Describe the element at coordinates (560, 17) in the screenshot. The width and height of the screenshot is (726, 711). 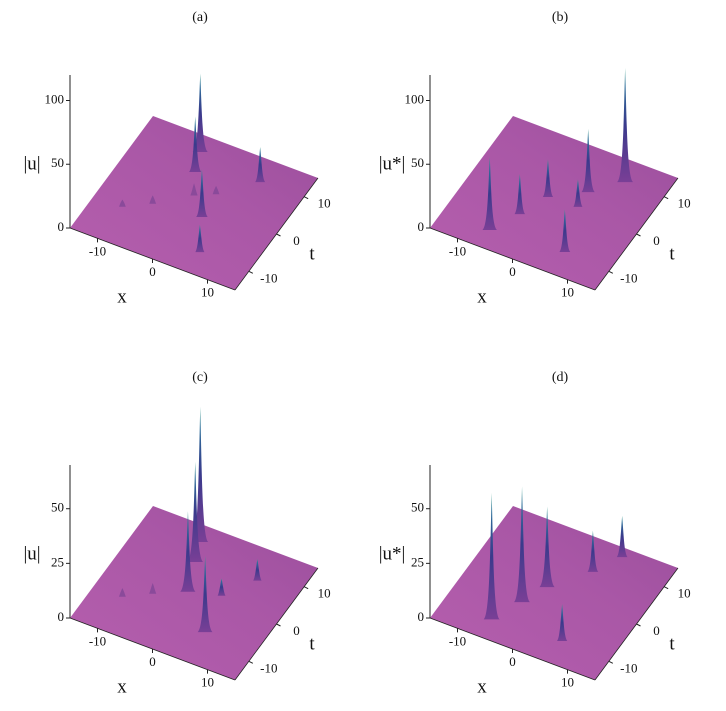
I see `panel-label: (b)` at that location.